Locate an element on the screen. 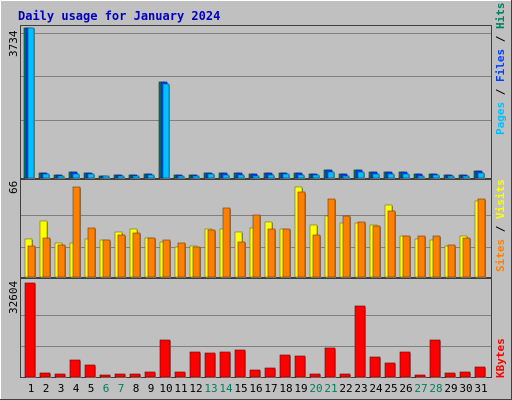 Image resolution: width=512 pixels, height=400 pixels. x-tick-label: 5 is located at coordinates (91, 388).